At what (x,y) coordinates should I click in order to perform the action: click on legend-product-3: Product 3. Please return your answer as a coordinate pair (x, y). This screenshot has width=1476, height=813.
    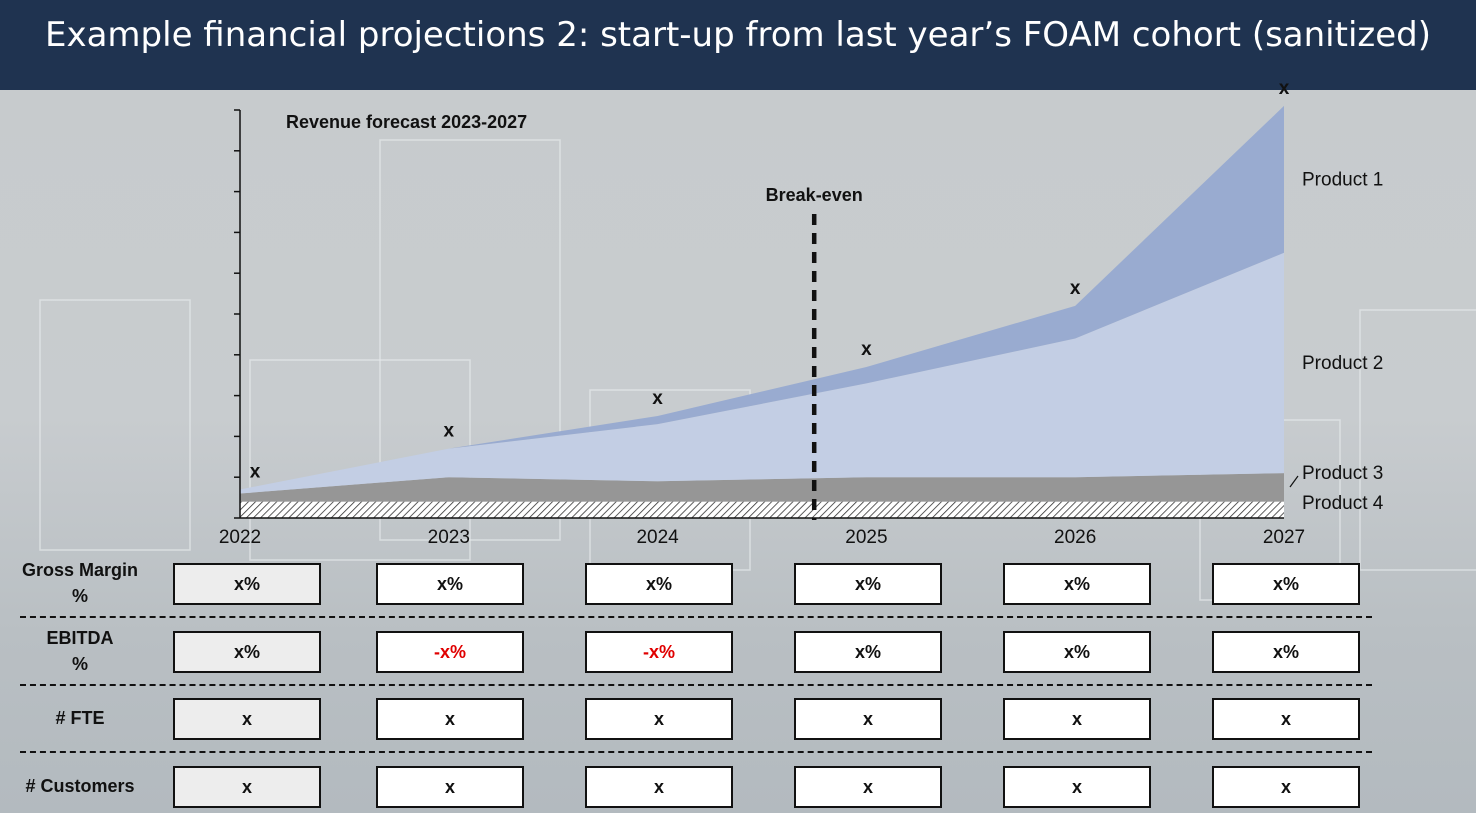
    Looking at the image, I should click on (1342, 473).